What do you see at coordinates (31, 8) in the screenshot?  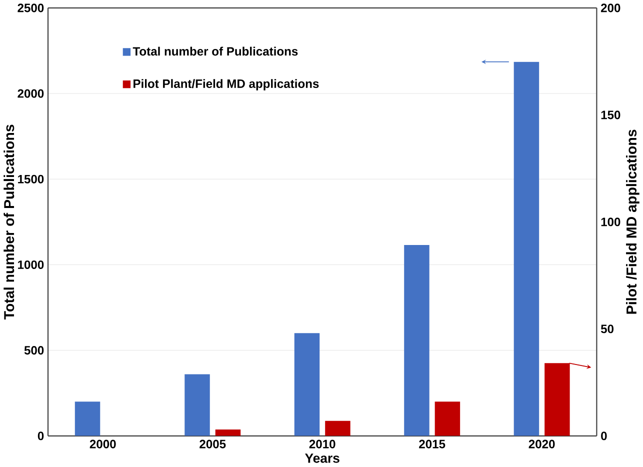 I see `y-tick-label: 2500` at bounding box center [31, 8].